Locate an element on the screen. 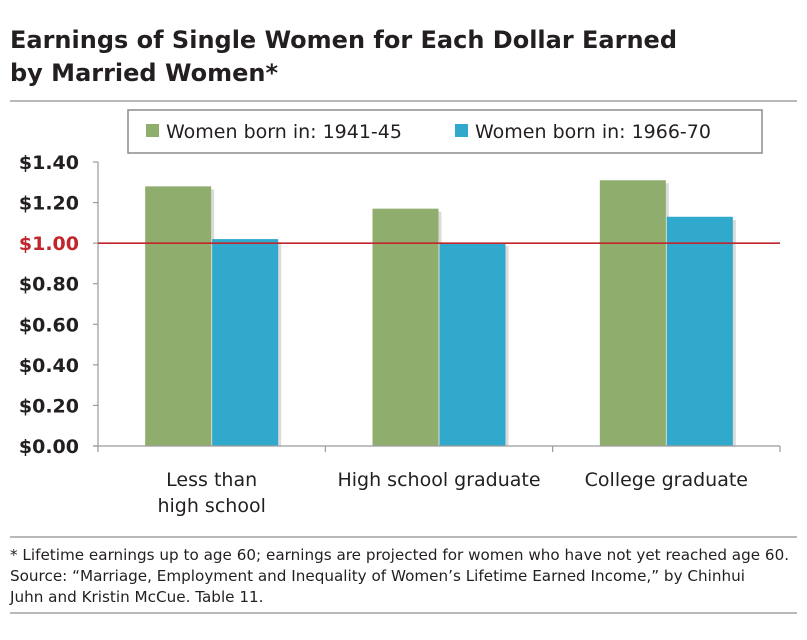 This screenshot has height=640, width=807. legend-label-2: Women born in: 1966-70 is located at coordinates (593, 132).